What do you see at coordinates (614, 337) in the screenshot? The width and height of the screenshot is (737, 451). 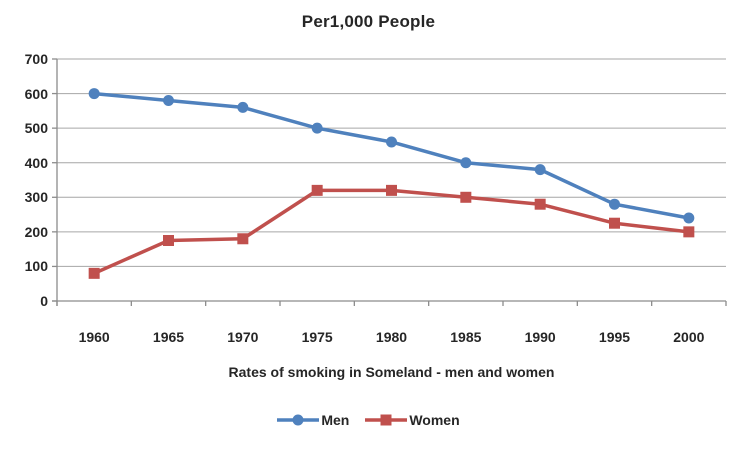 I see `x-tick-label: 1995` at bounding box center [614, 337].